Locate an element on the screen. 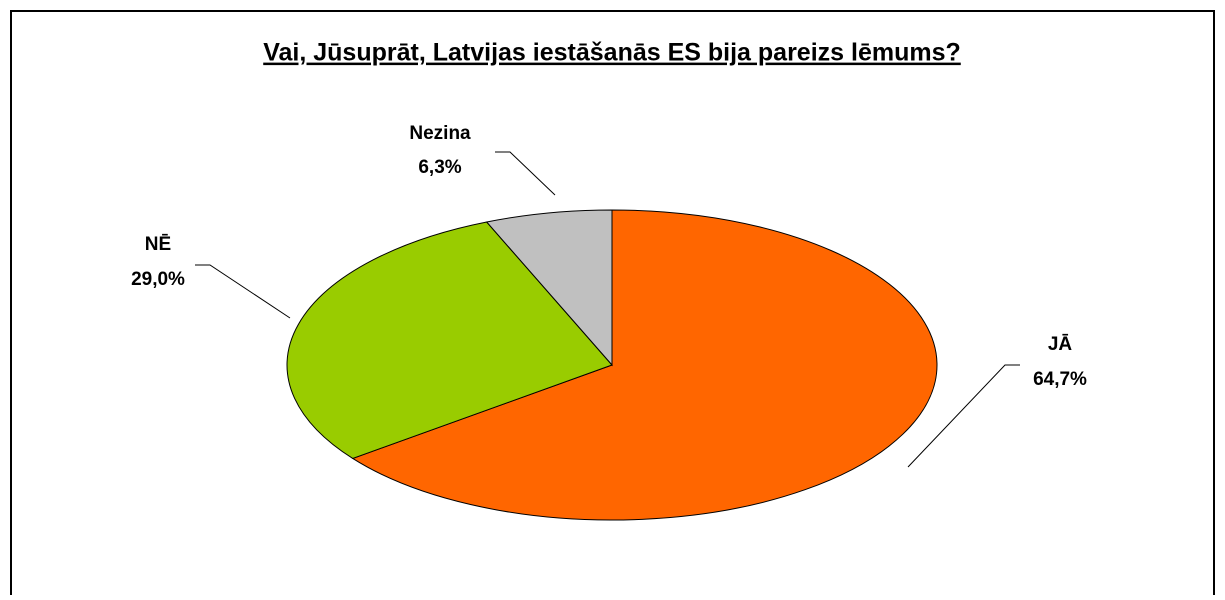 Image resolution: width=1225 pixels, height=600 pixels. slice-value-label: 29,0% is located at coordinates (158, 279).